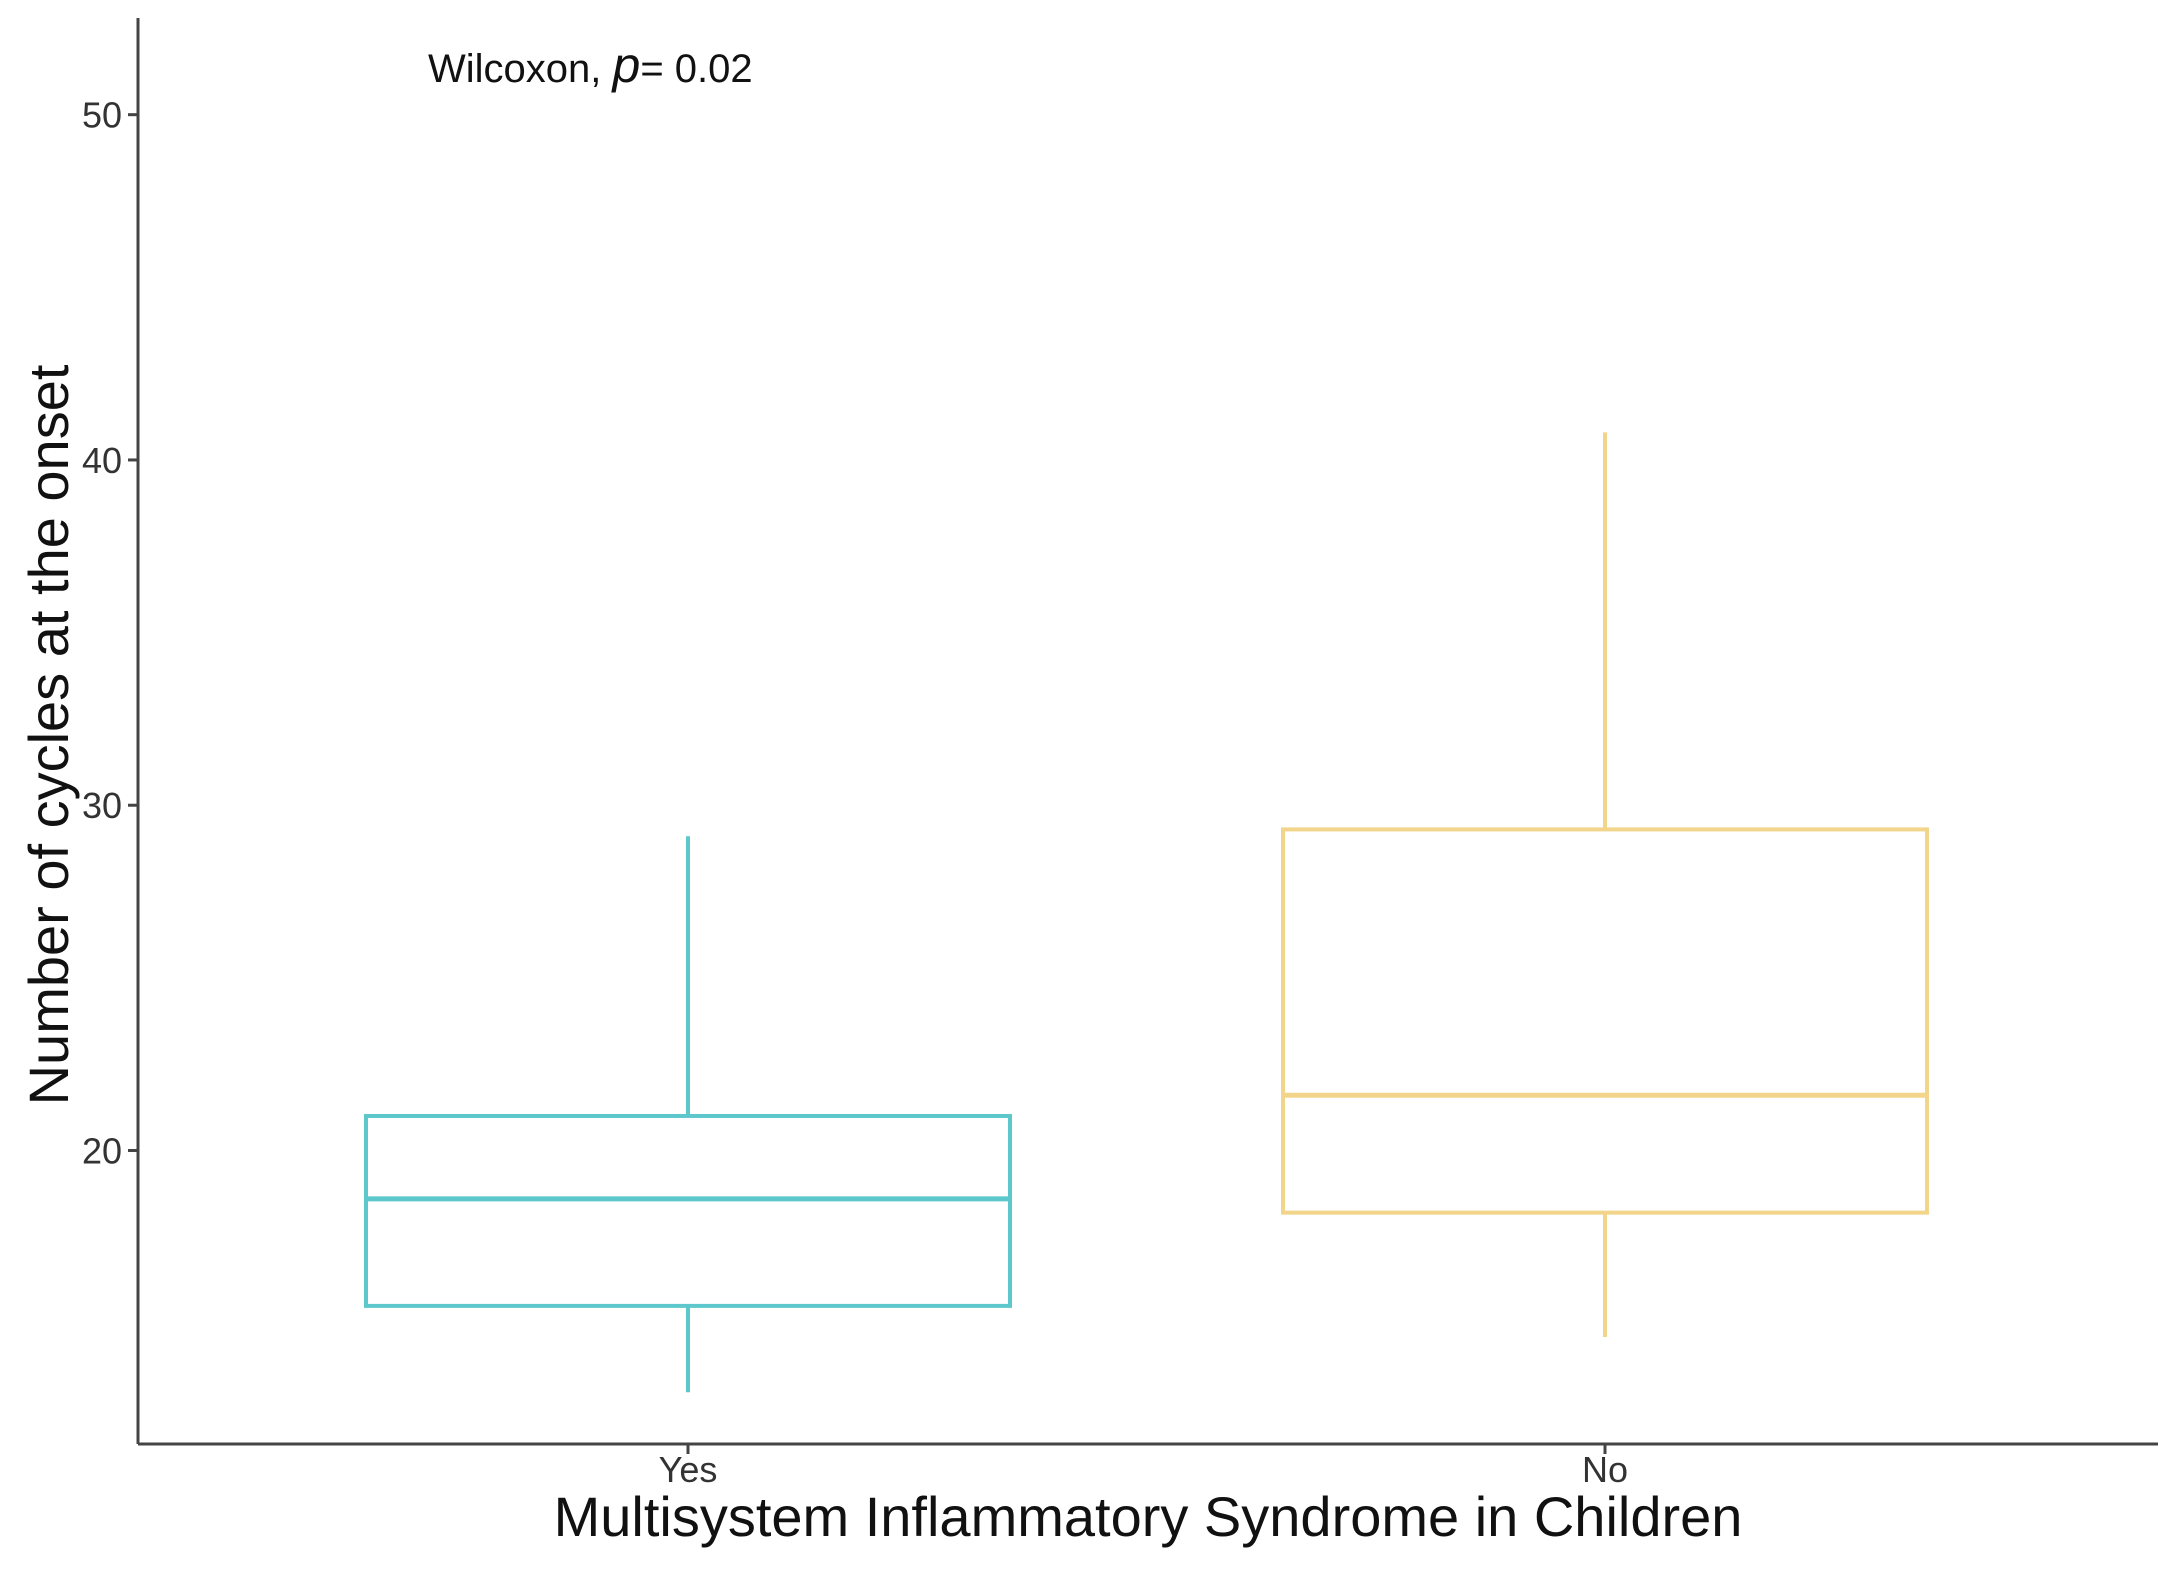 This screenshot has width=2174, height=1574. Describe the element at coordinates (688, 1469) in the screenshot. I see `x-tick-label: Yes` at that location.